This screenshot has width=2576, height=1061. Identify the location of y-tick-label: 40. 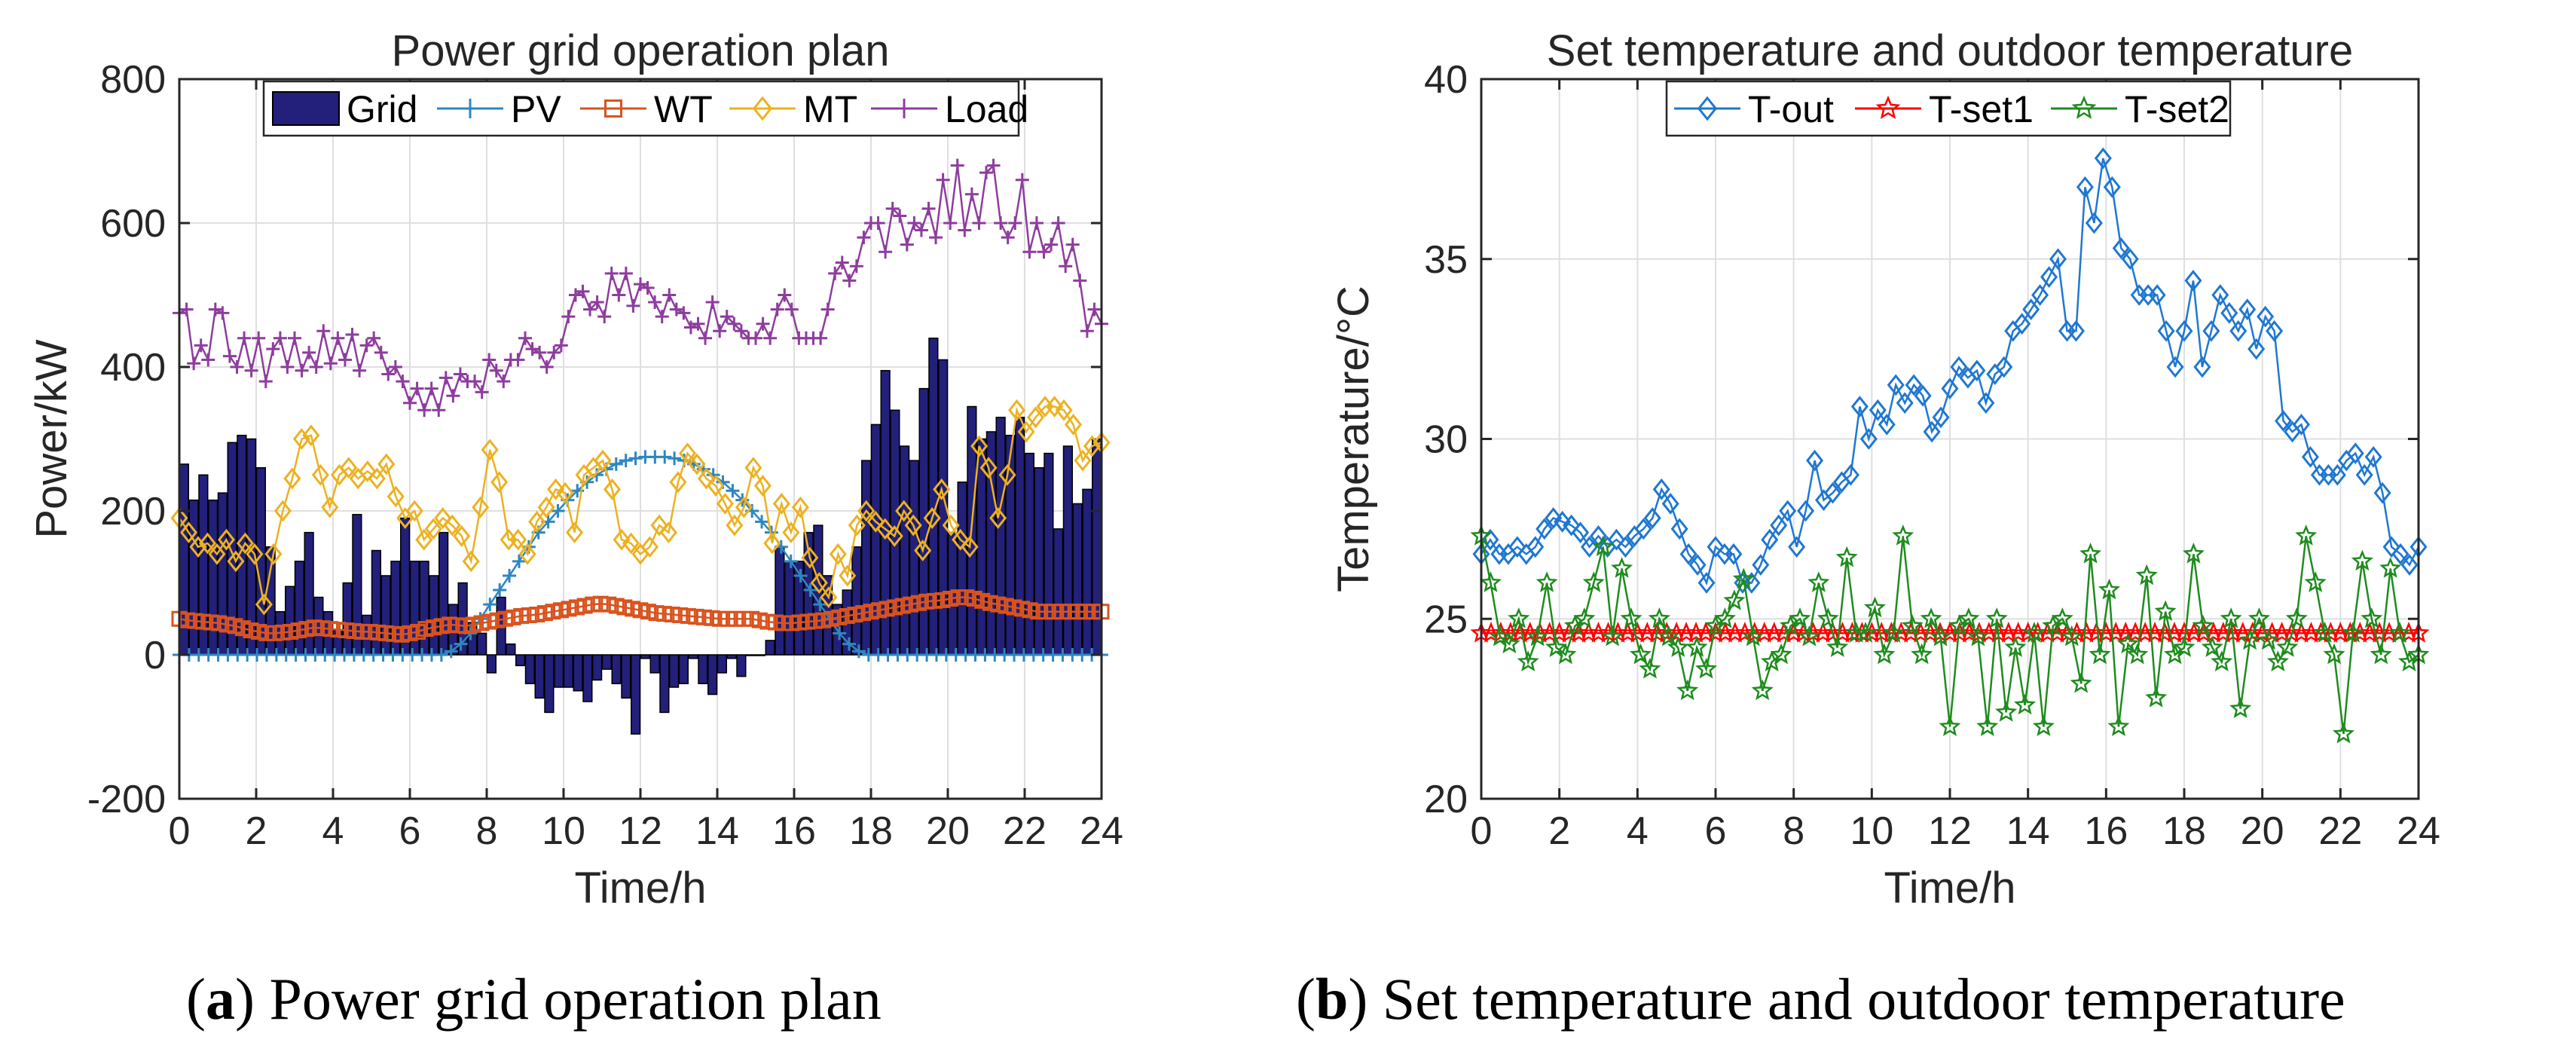
(1446, 80).